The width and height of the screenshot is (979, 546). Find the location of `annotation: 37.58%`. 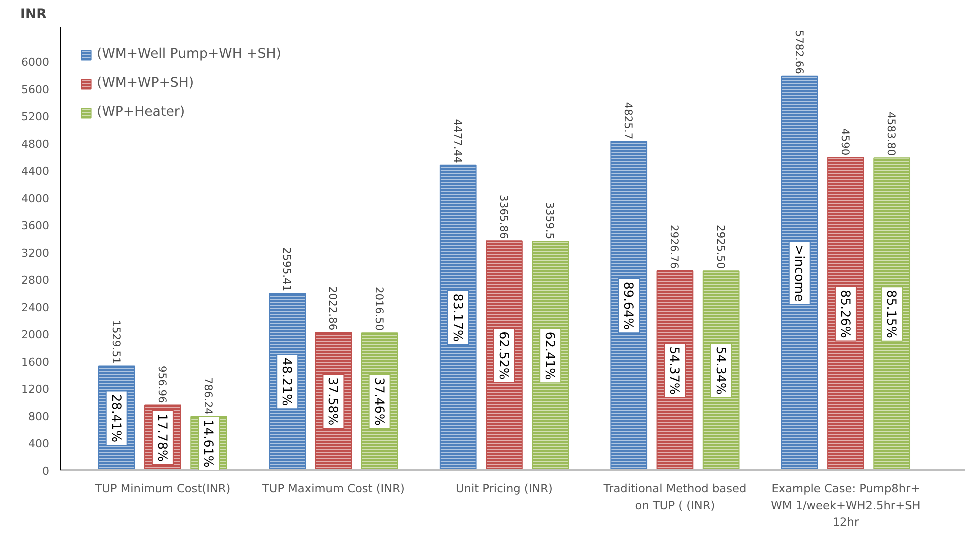

annotation: 37.58% is located at coordinates (334, 401).